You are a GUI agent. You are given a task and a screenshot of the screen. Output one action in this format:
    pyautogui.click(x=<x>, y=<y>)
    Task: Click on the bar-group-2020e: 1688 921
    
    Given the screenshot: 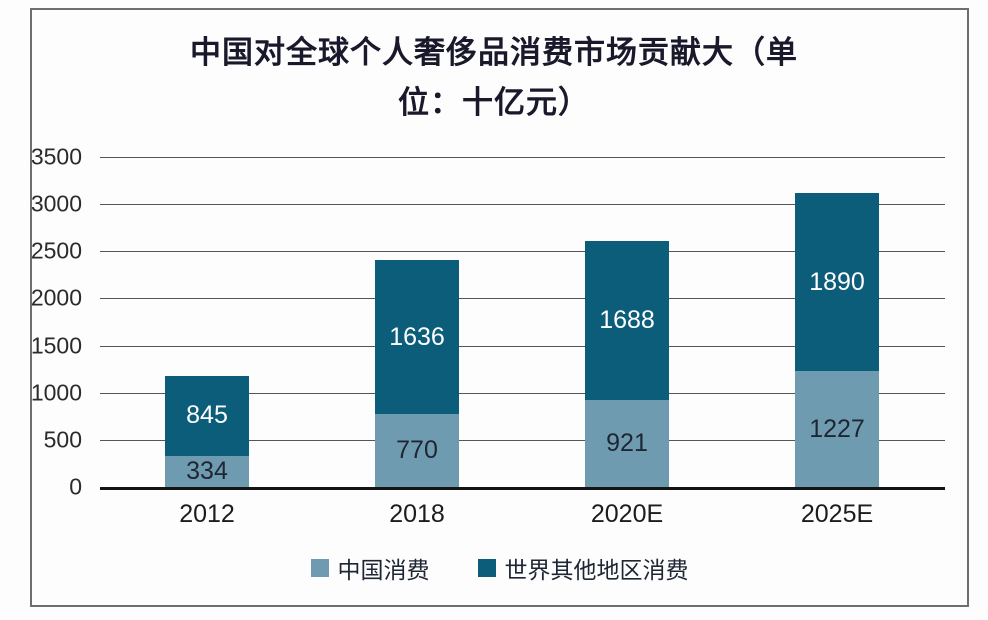 What is the action you would take?
    pyautogui.click(x=627, y=364)
    